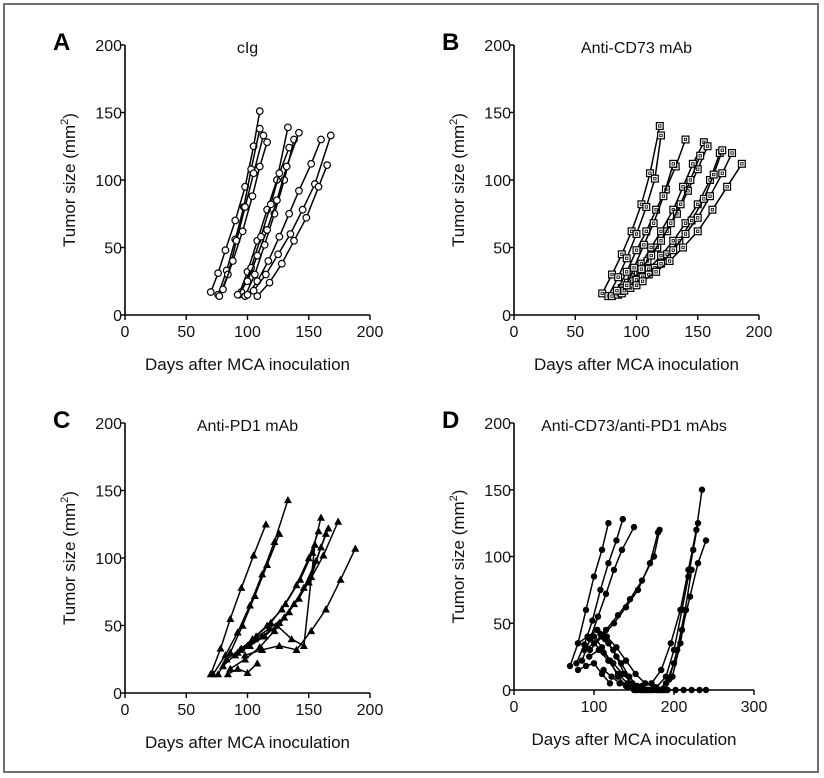 This screenshot has height=778, width=824. I want to click on y-tick-label: 200, so click(497, 46).